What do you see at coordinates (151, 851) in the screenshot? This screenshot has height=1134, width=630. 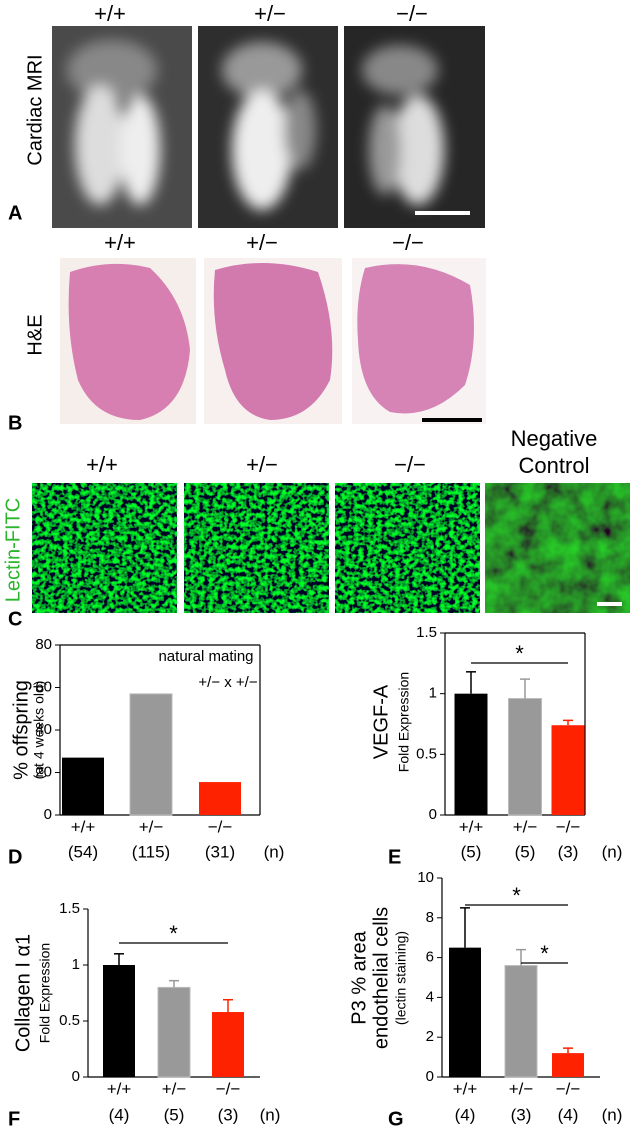 I see `count-label: (115)` at bounding box center [151, 851].